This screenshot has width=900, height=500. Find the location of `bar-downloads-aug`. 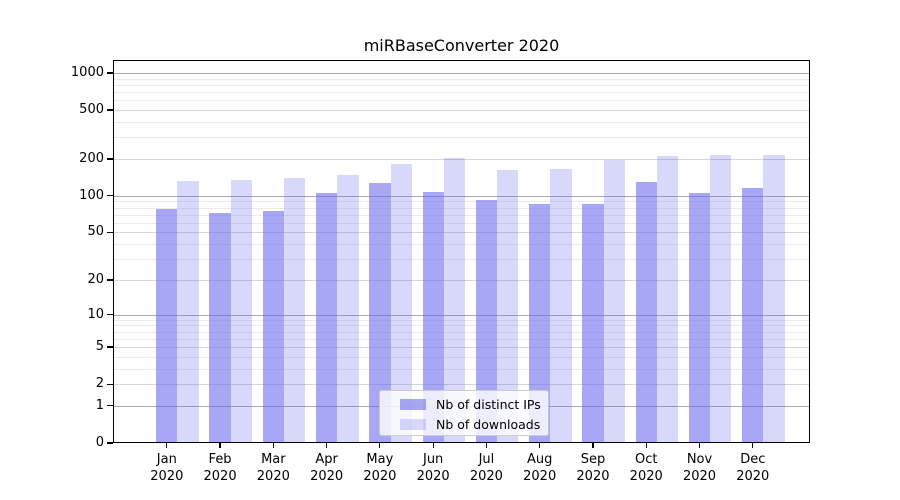

bar-downloads-aug is located at coordinates (561, 305).